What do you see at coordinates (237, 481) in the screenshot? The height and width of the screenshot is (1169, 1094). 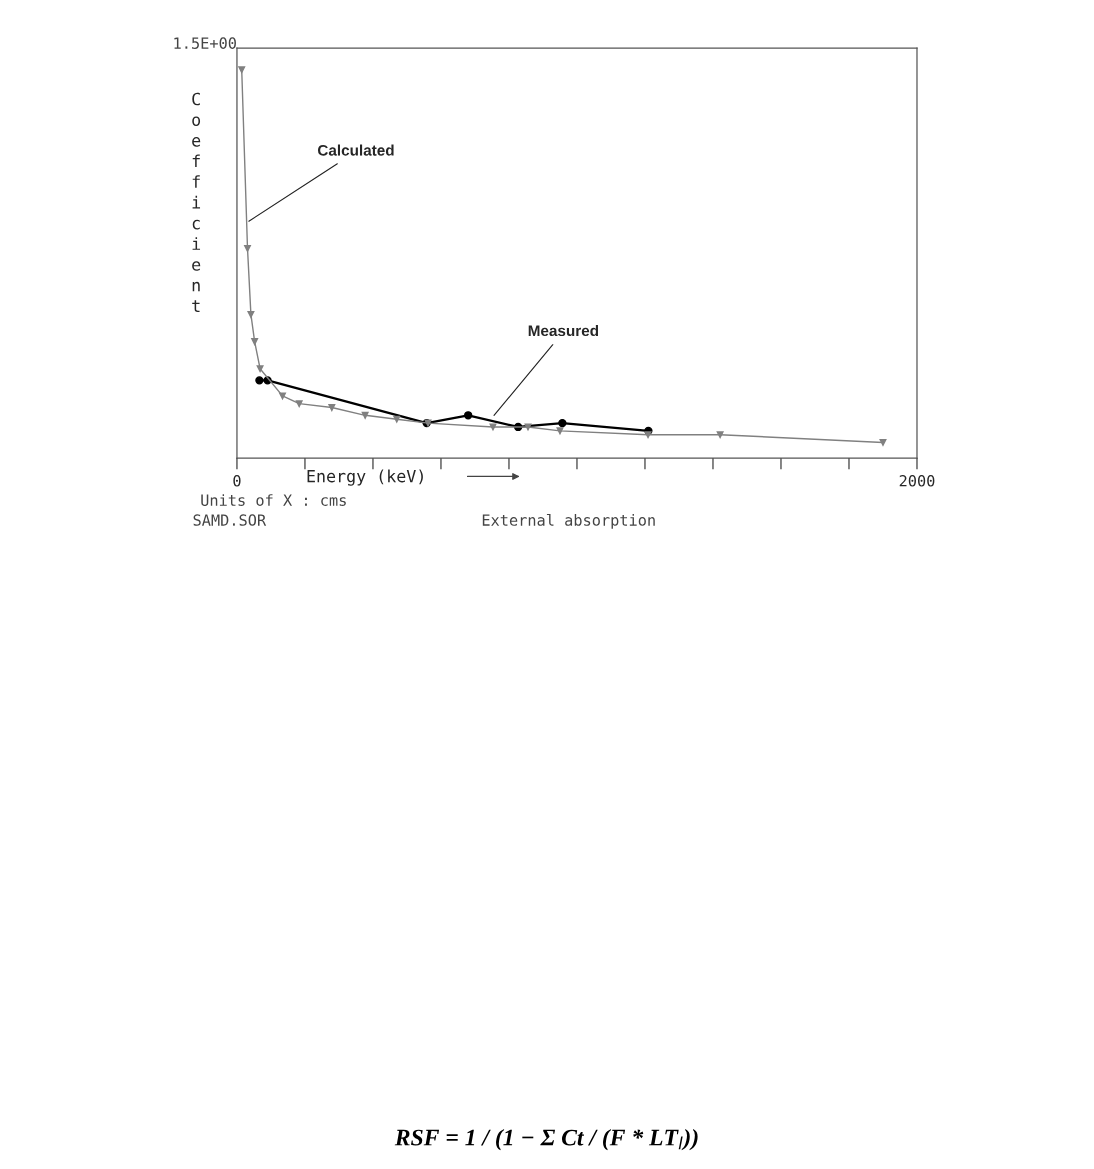 I see `x-tick-label: 0` at bounding box center [237, 481].